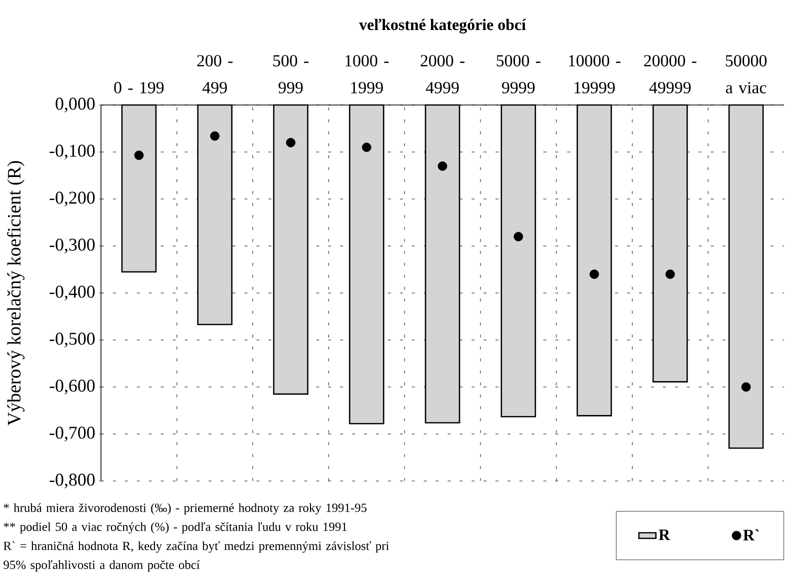 The image size is (800, 588). What do you see at coordinates (664, 535) in the screenshot?
I see `legend-label: R` at bounding box center [664, 535].